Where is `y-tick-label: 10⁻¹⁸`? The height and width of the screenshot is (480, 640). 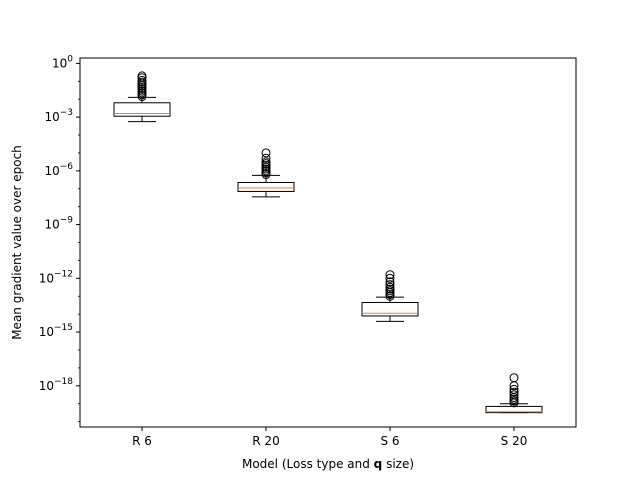 y-tick-label: 10⁻¹⁸ is located at coordinates (56, 385).